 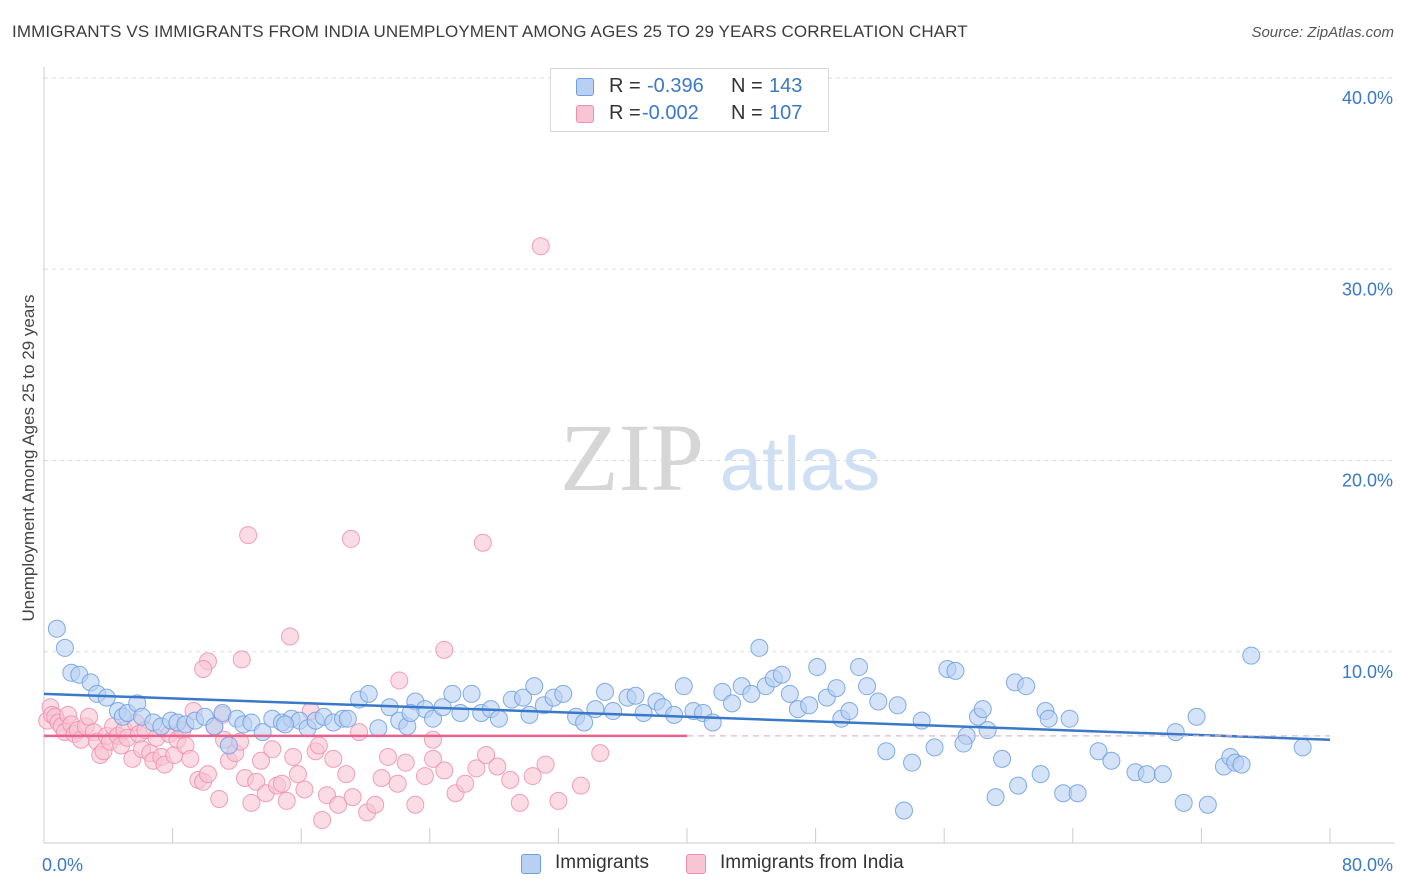 What do you see at coordinates (800, 464) in the screenshot?
I see `watermark-atlas: atlas` at bounding box center [800, 464].